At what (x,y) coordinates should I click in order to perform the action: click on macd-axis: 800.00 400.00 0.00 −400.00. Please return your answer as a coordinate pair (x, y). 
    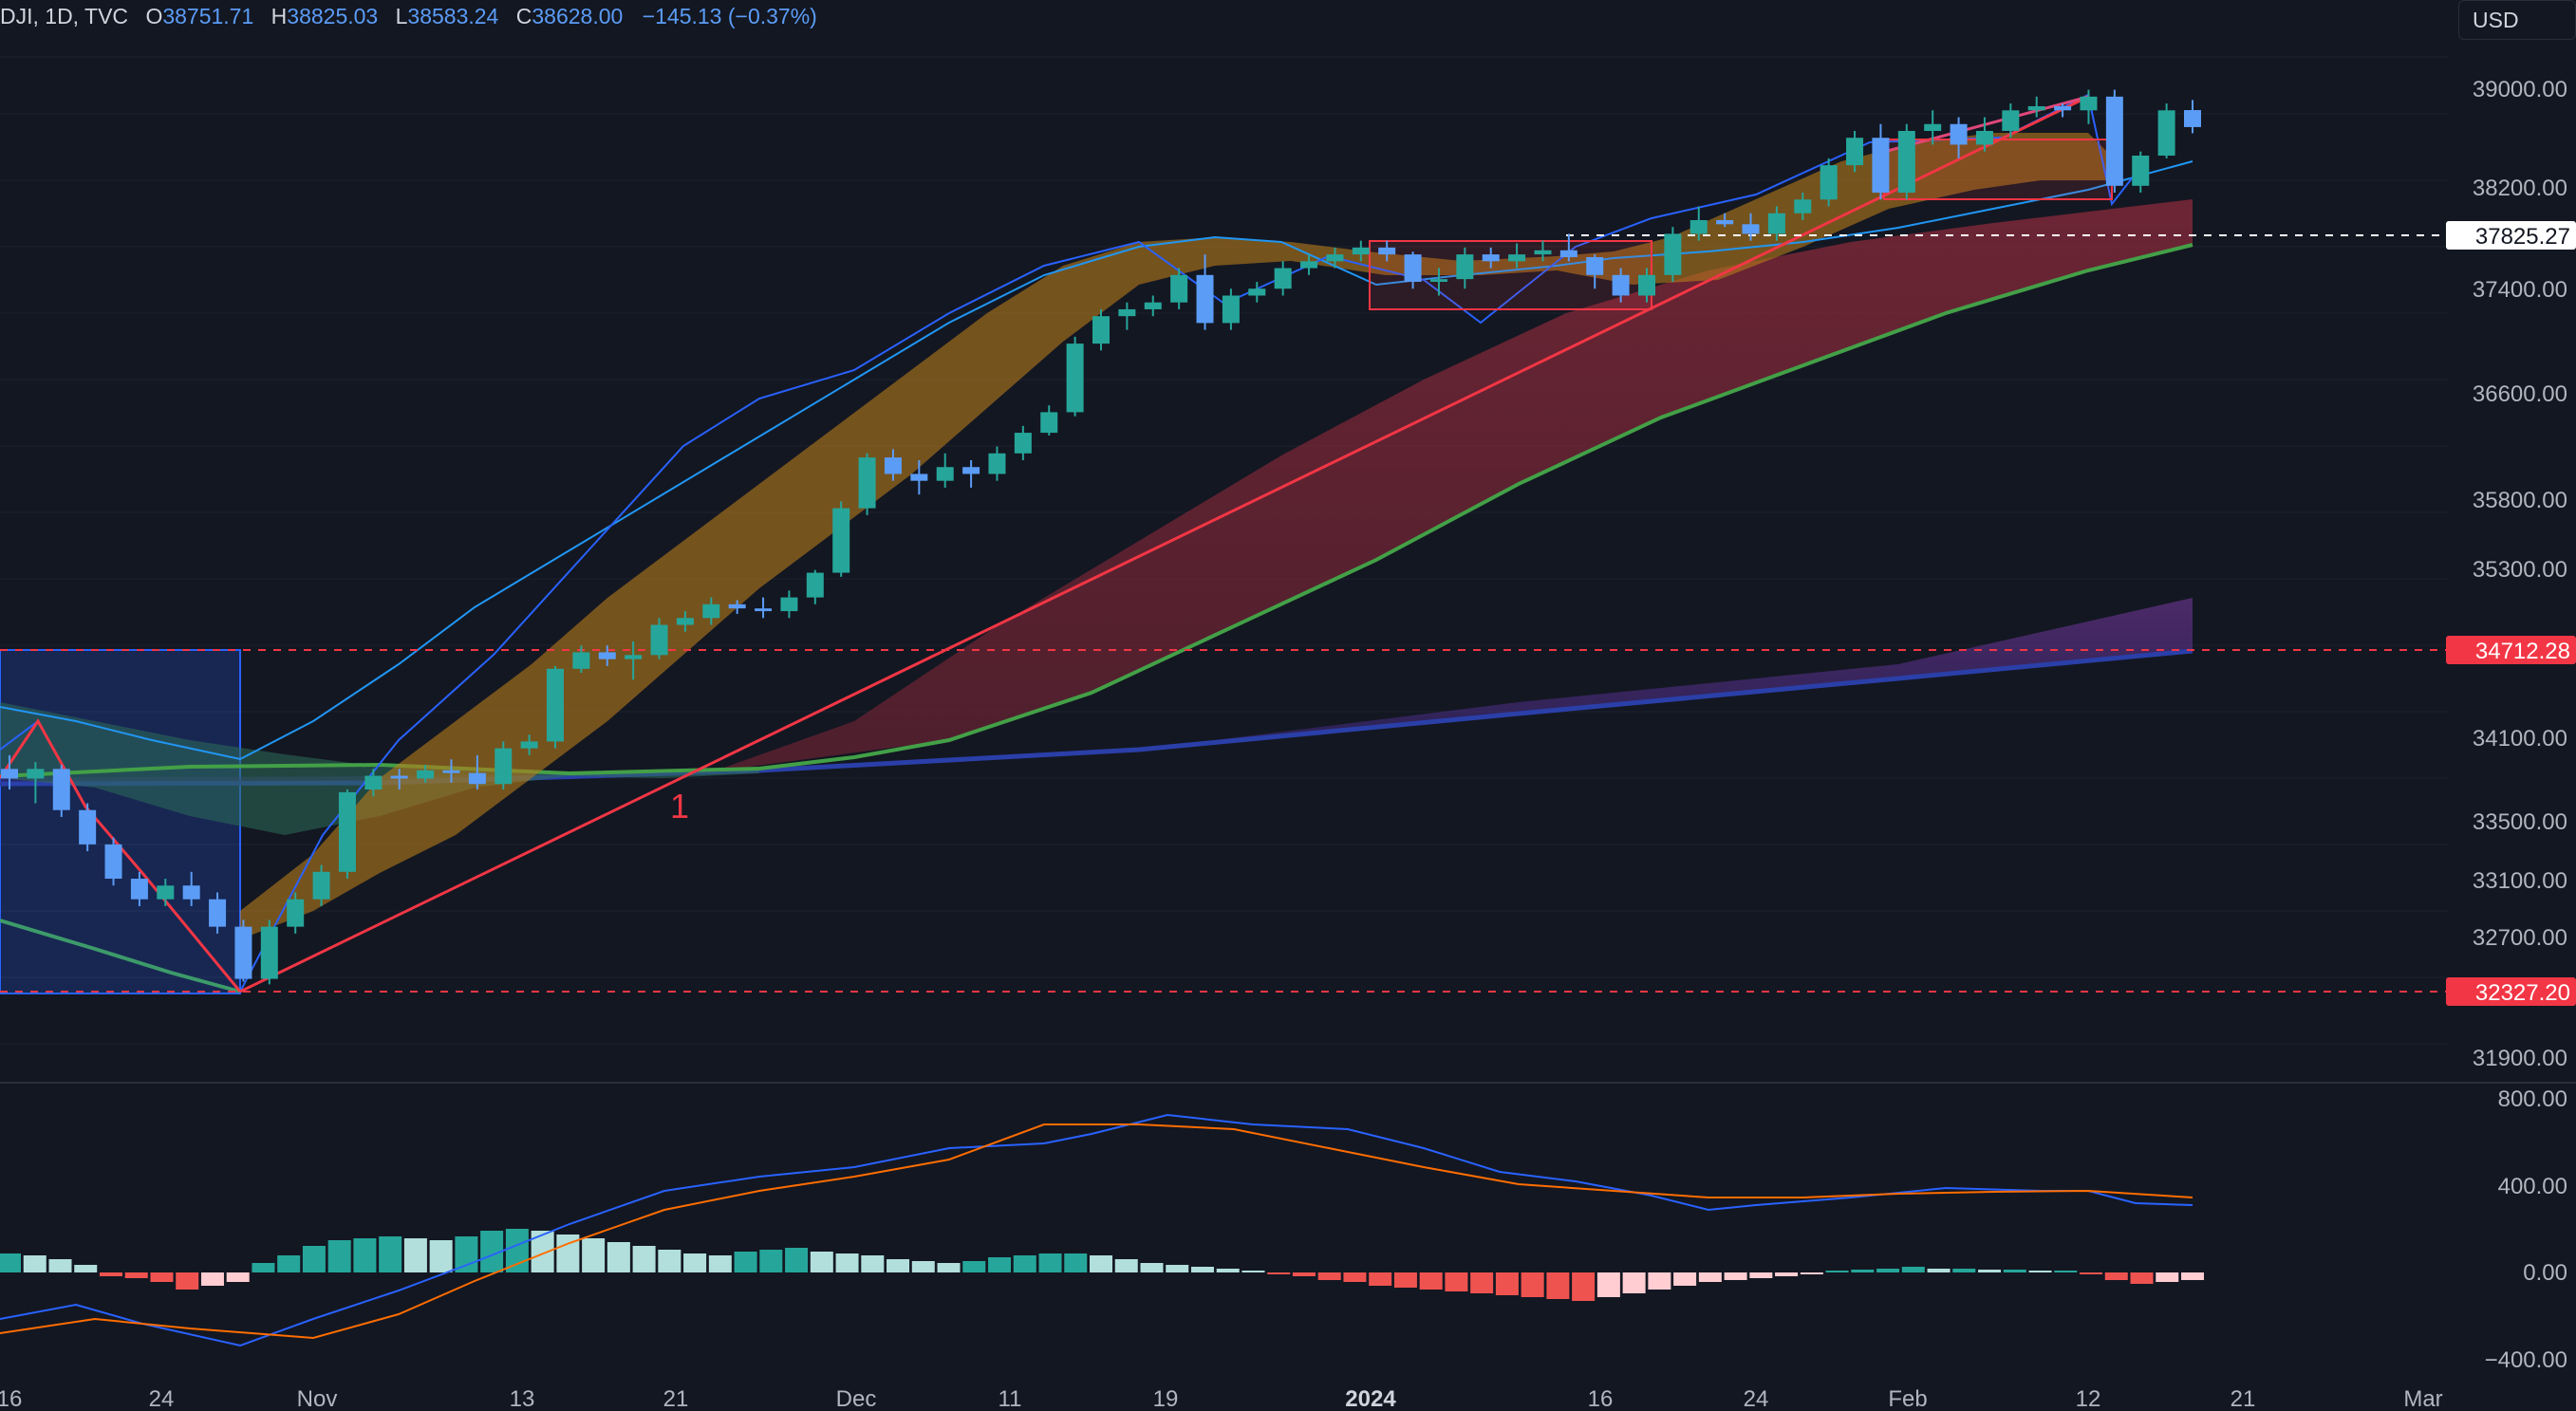
    Looking at the image, I should click on (2526, 1229).